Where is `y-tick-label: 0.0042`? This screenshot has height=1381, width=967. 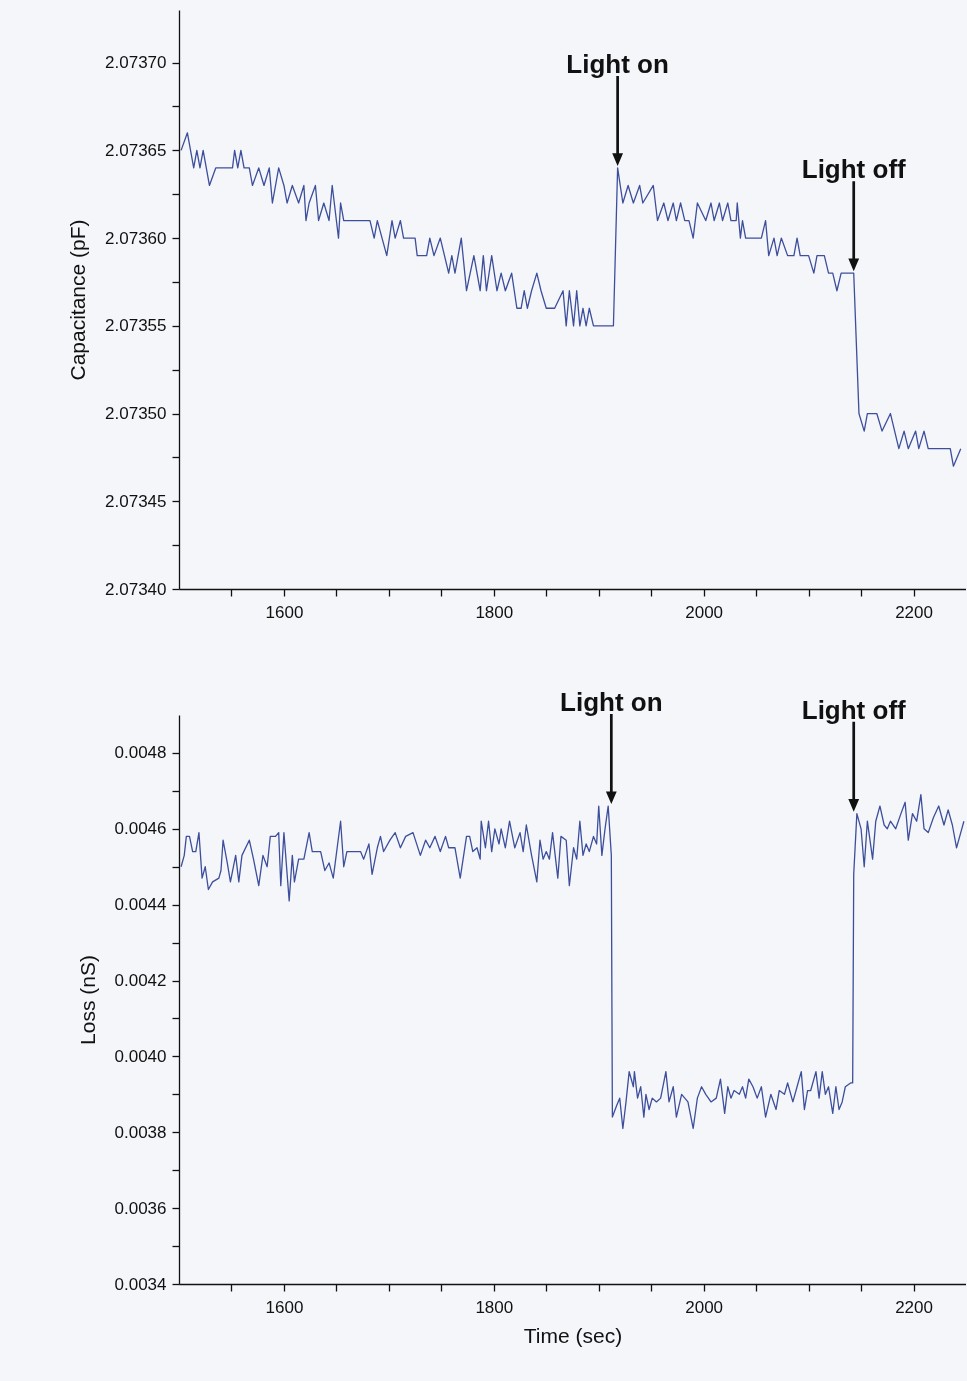
y-tick-label: 0.0042 is located at coordinates (140, 981).